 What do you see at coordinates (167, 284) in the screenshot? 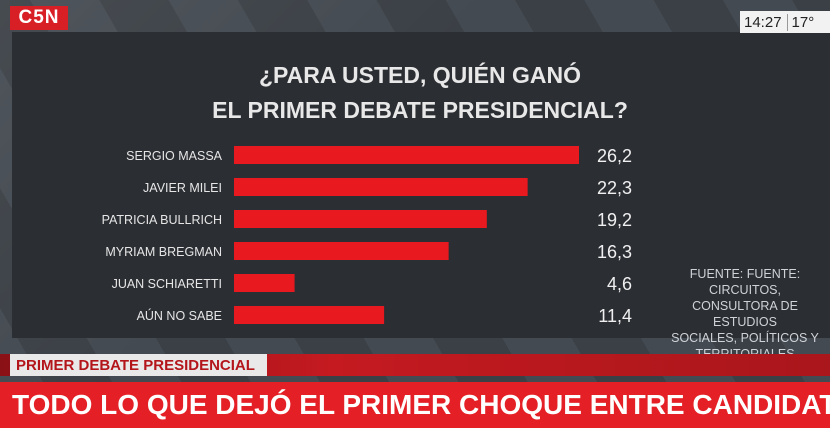
I see `category-label: JUAN SCHIARETTI` at bounding box center [167, 284].